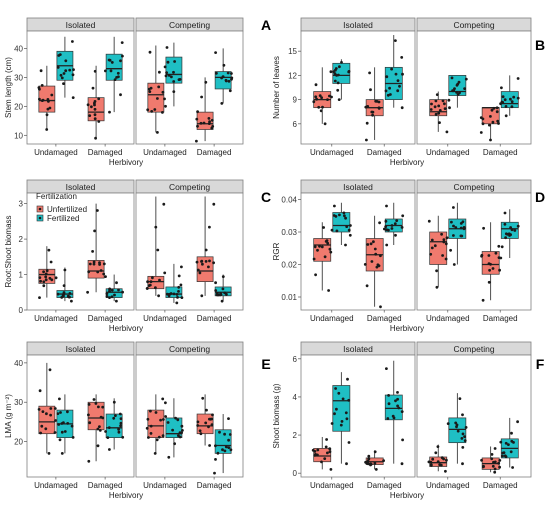  What do you see at coordinates (63, 218) in the screenshot?
I see `legend-item-label: Fertilized` at bounding box center [63, 218].